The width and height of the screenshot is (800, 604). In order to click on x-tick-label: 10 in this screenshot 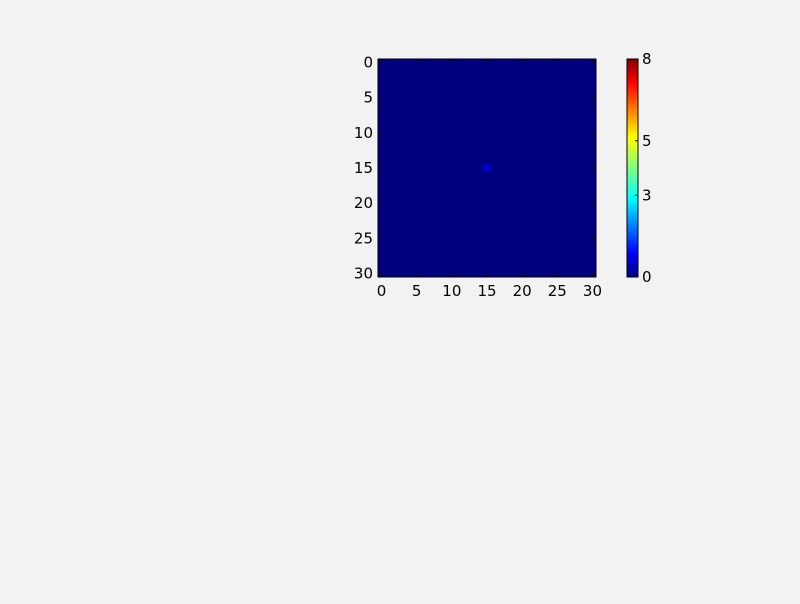, I will do `click(451, 291)`.